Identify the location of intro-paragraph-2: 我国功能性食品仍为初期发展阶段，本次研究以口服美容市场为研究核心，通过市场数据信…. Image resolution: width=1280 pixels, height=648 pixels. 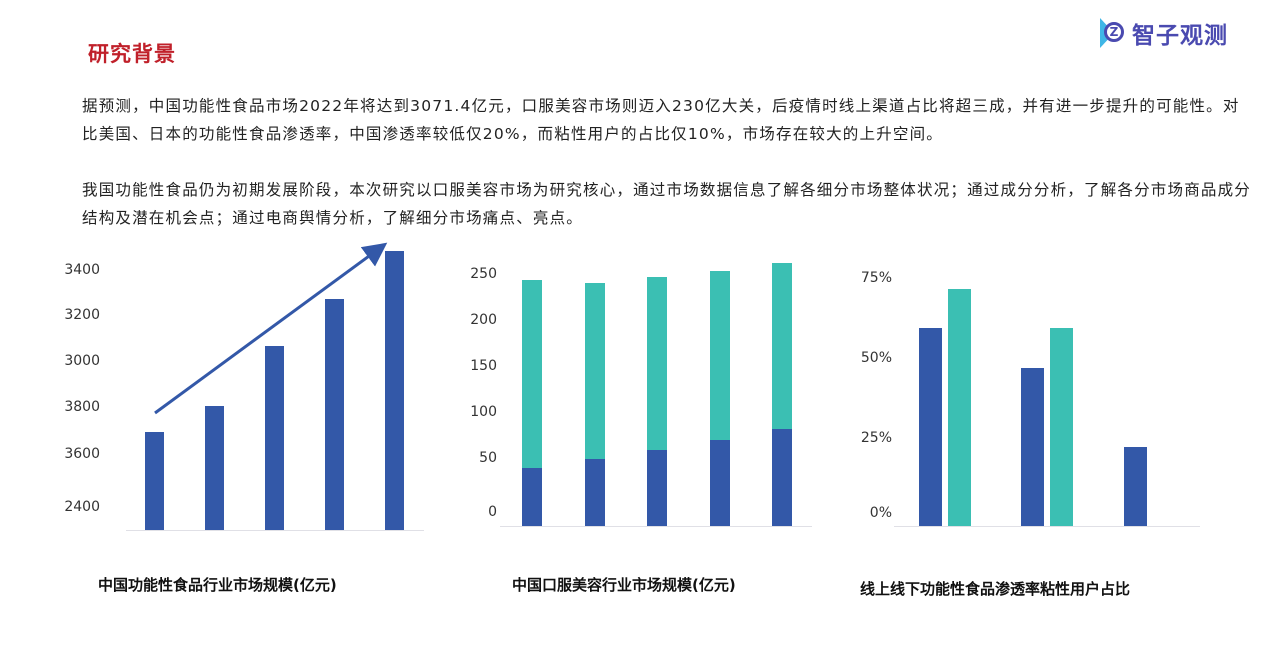
(667, 204).